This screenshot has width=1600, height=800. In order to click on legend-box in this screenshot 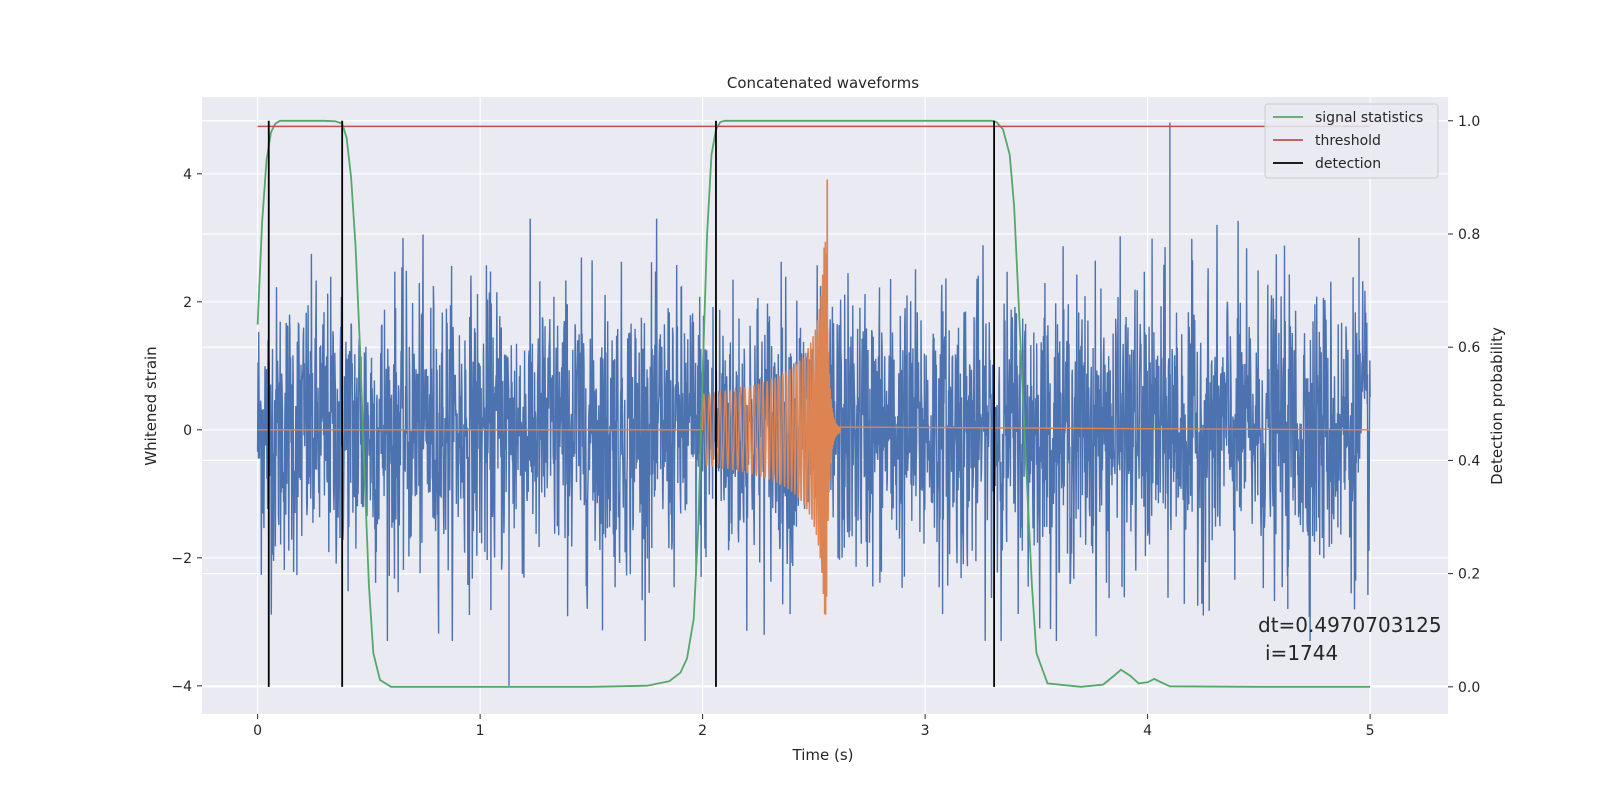, I will do `click(1351, 141)`.